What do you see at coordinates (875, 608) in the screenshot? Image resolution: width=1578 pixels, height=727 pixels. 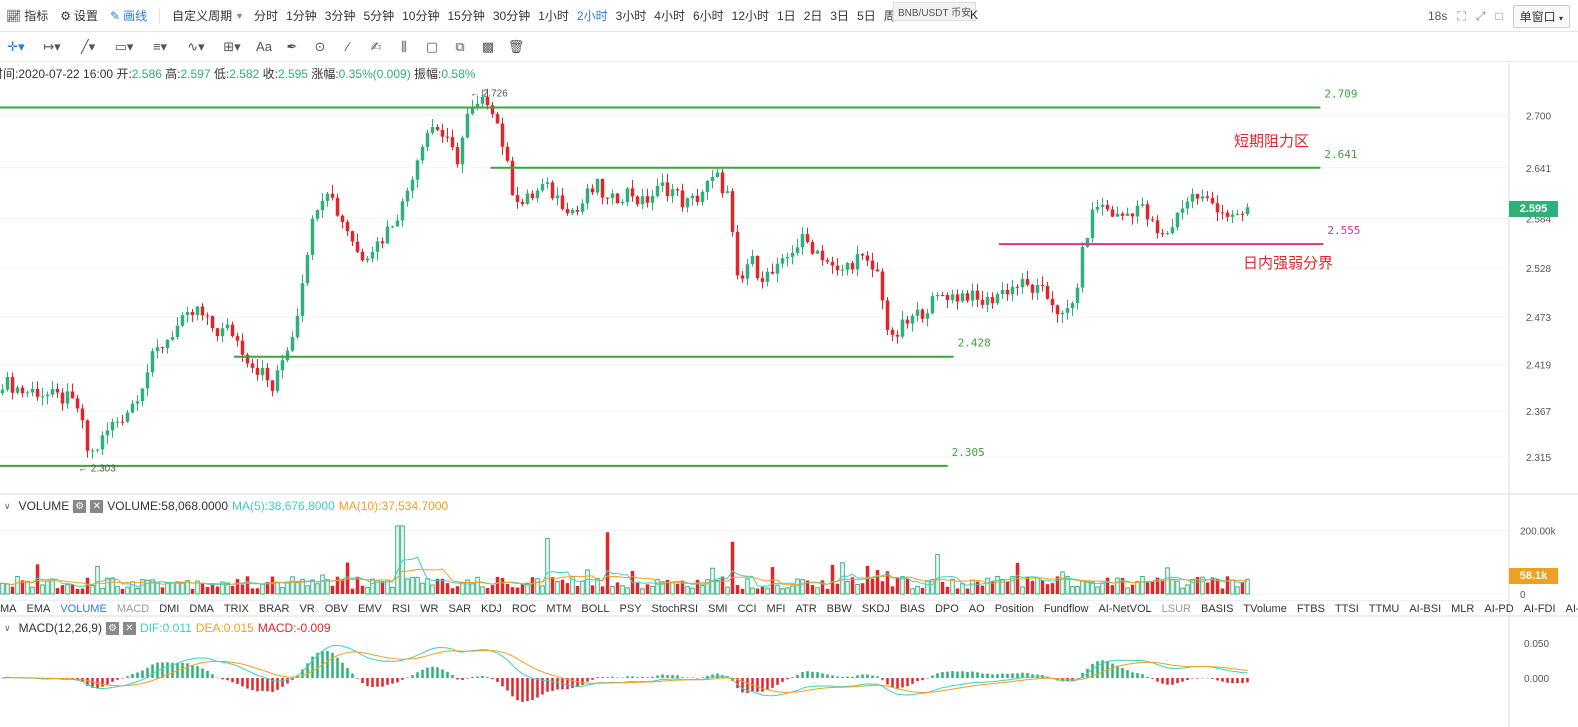 I see `indicator-tab-skdj: SKDJ` at bounding box center [875, 608].